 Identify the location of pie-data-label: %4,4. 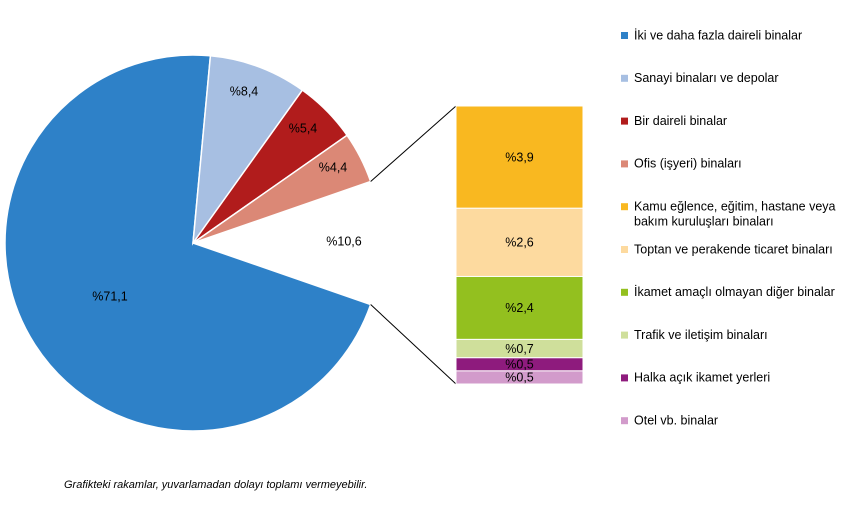
(333, 167).